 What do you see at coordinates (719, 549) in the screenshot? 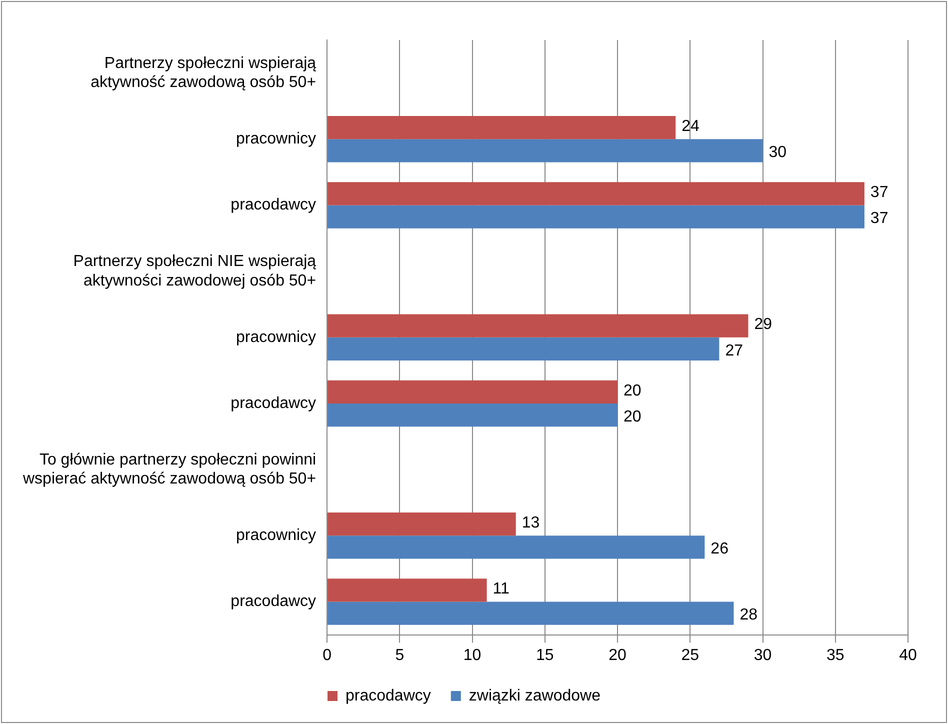
I see `data-label: 26` at bounding box center [719, 549].